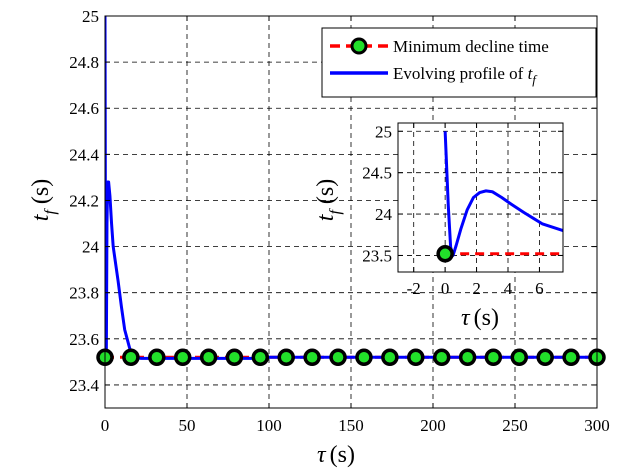  What do you see at coordinates (84, 339) in the screenshot?
I see `main-y-tick-label-1: 23.6` at bounding box center [84, 339].